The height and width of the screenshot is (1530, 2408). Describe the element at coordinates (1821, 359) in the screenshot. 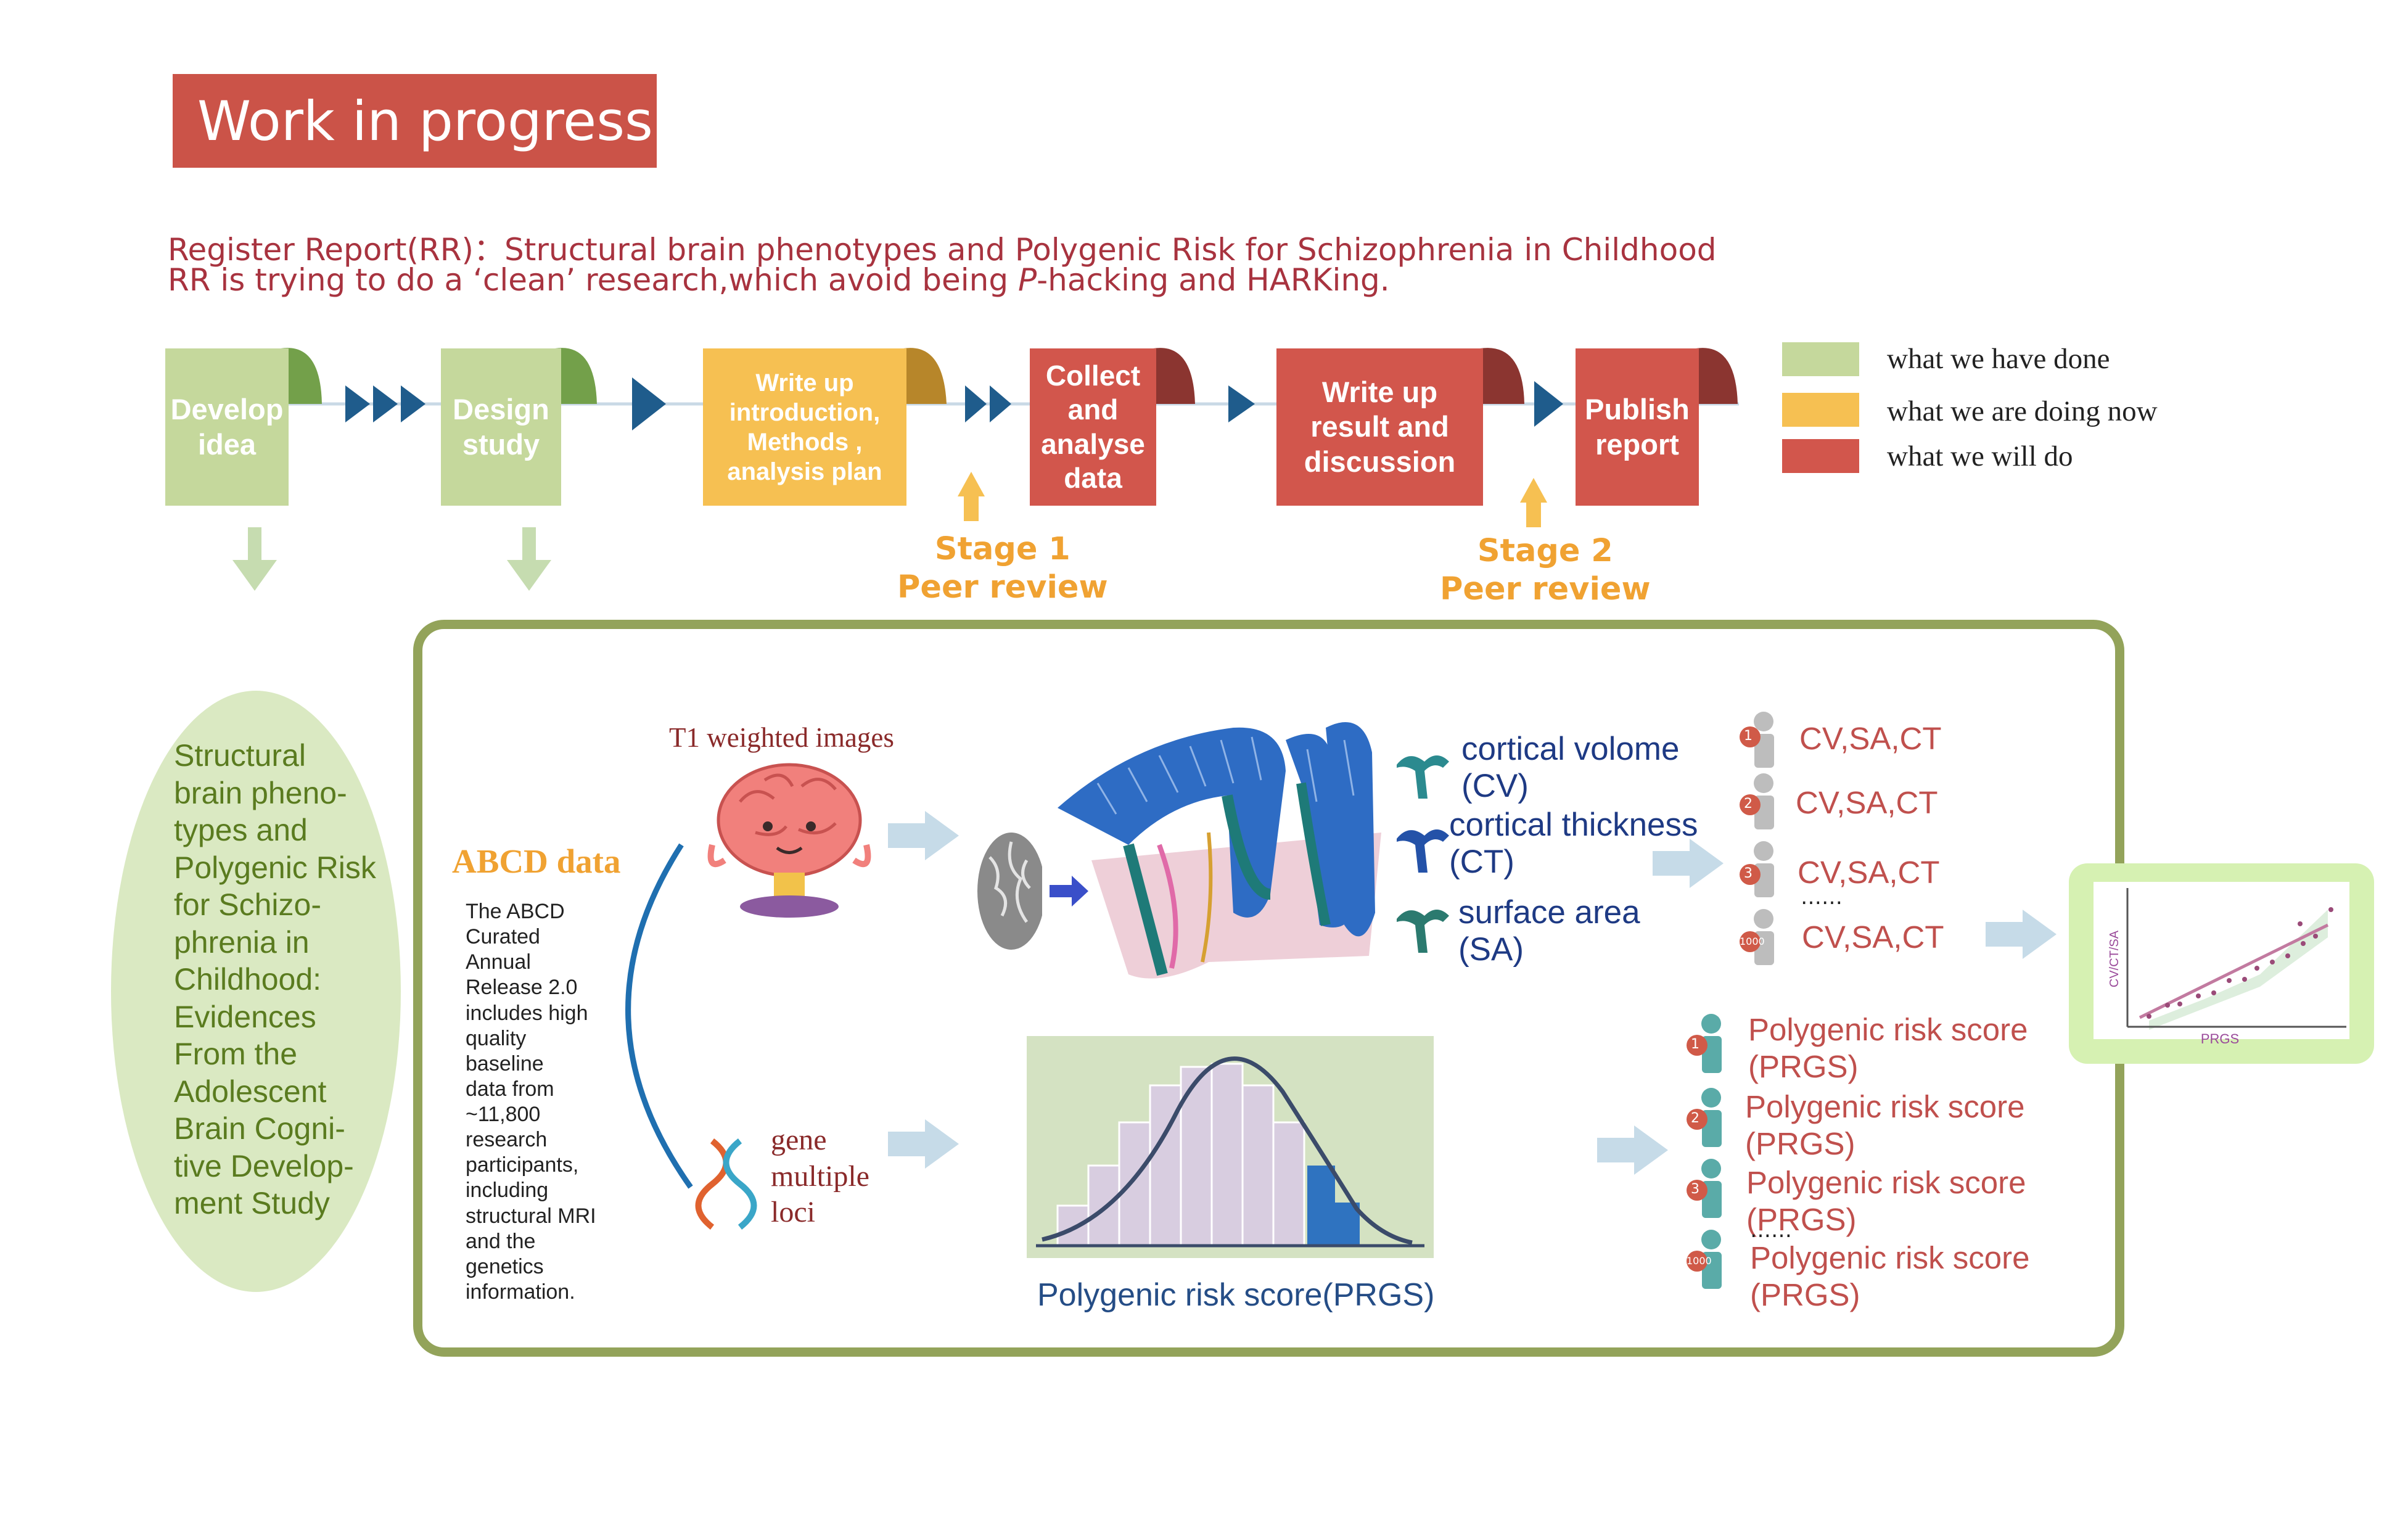

I see `legend-swatch-done` at that location.